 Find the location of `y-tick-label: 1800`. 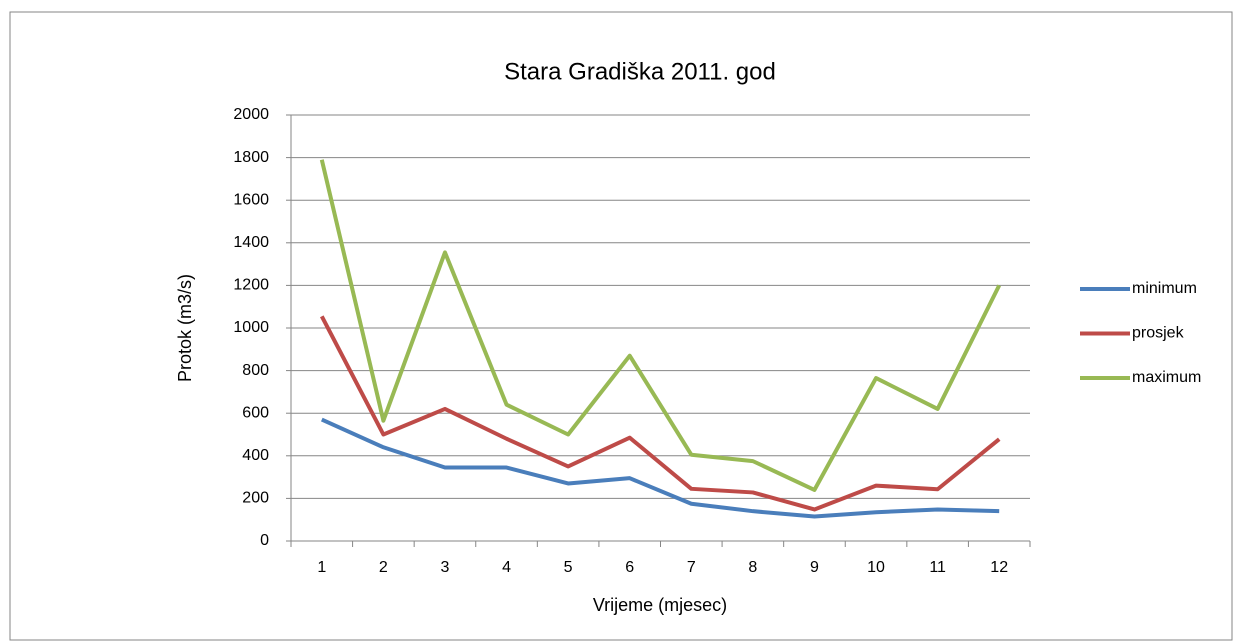

y-tick-label: 1800 is located at coordinates (251, 157).